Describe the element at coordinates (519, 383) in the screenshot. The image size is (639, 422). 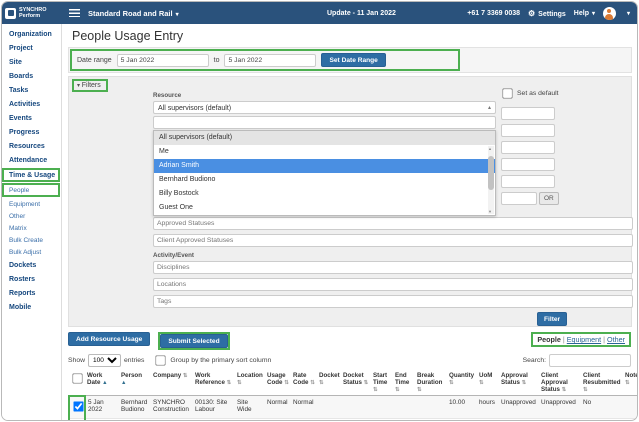
I see `column-header-approval-status: Approval Status ⇅` at that location.